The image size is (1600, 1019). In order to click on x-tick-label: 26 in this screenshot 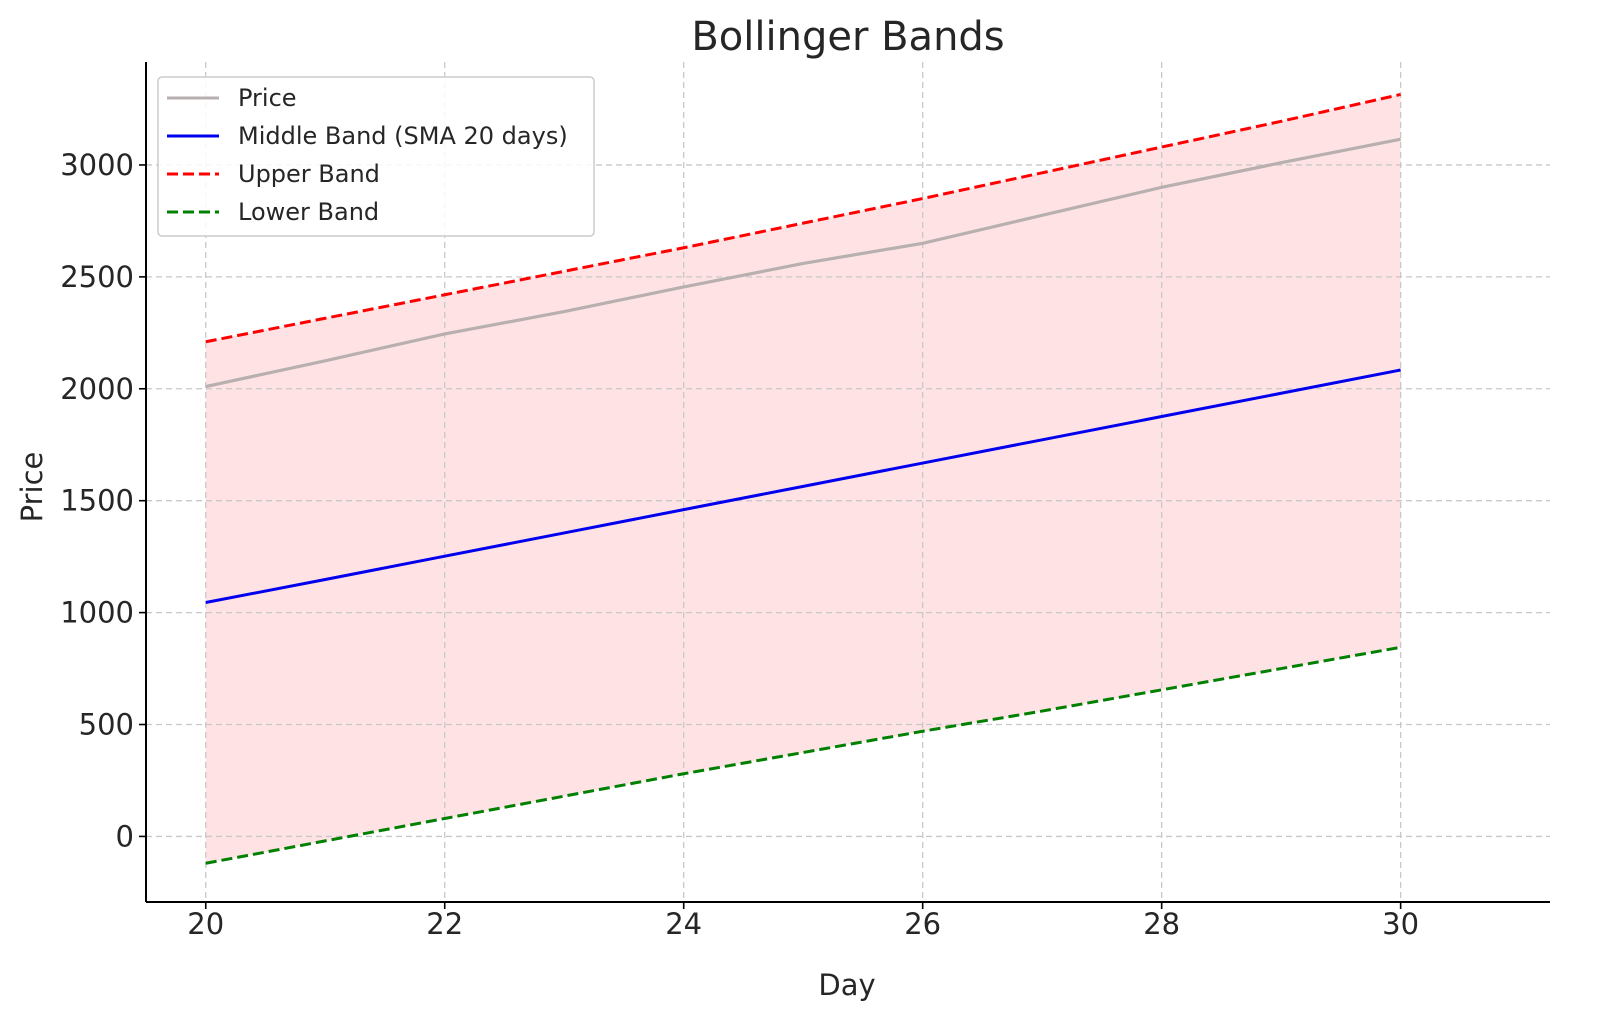, I will do `click(922, 924)`.